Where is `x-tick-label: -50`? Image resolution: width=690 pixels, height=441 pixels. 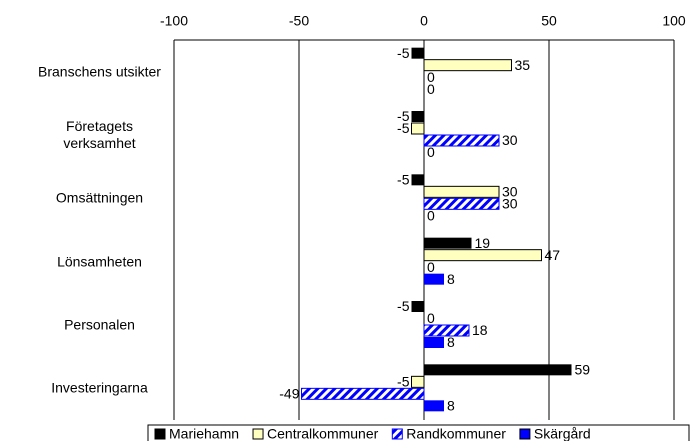 x-tick-label: -50 is located at coordinates (299, 21).